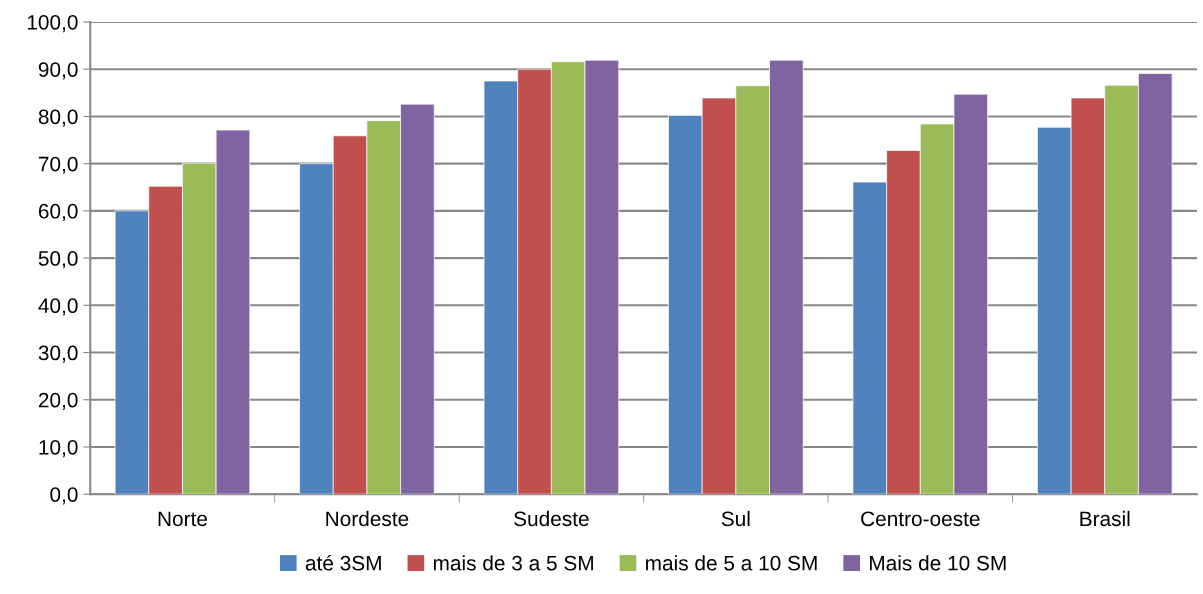 The height and width of the screenshot is (594, 1203). Describe the element at coordinates (52, 23) in the screenshot. I see `y-tick-label: 100,0` at that location.